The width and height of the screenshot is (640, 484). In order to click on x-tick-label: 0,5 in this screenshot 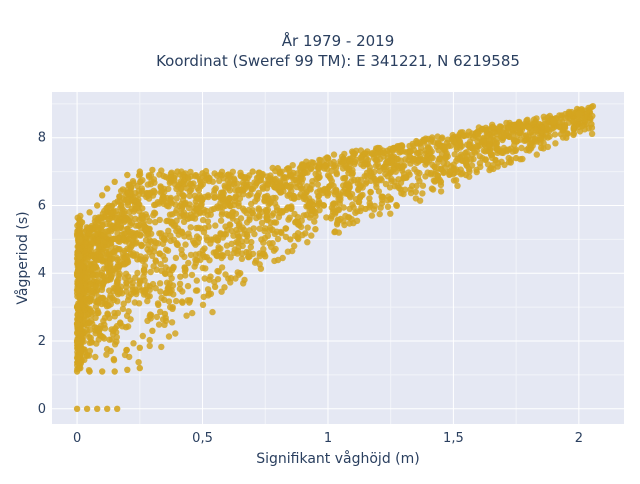, I will do `click(202, 438)`.